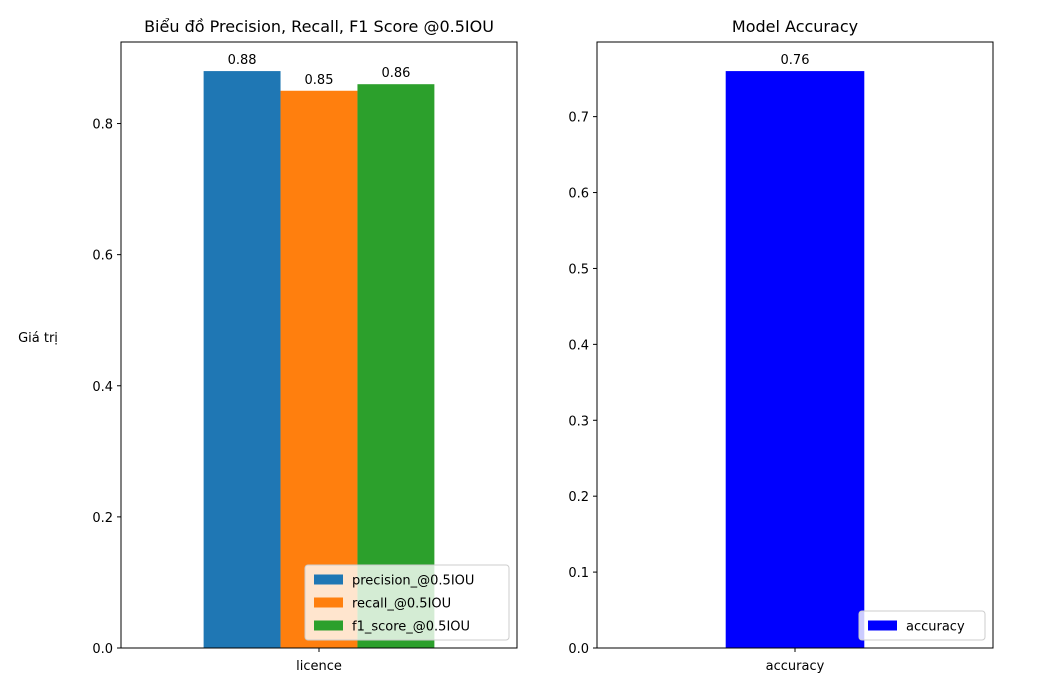 Image resolution: width=1043 pixels, height=696 pixels. What do you see at coordinates (38, 338) in the screenshot?
I see `y-axis-label: Giá trị` at bounding box center [38, 338].